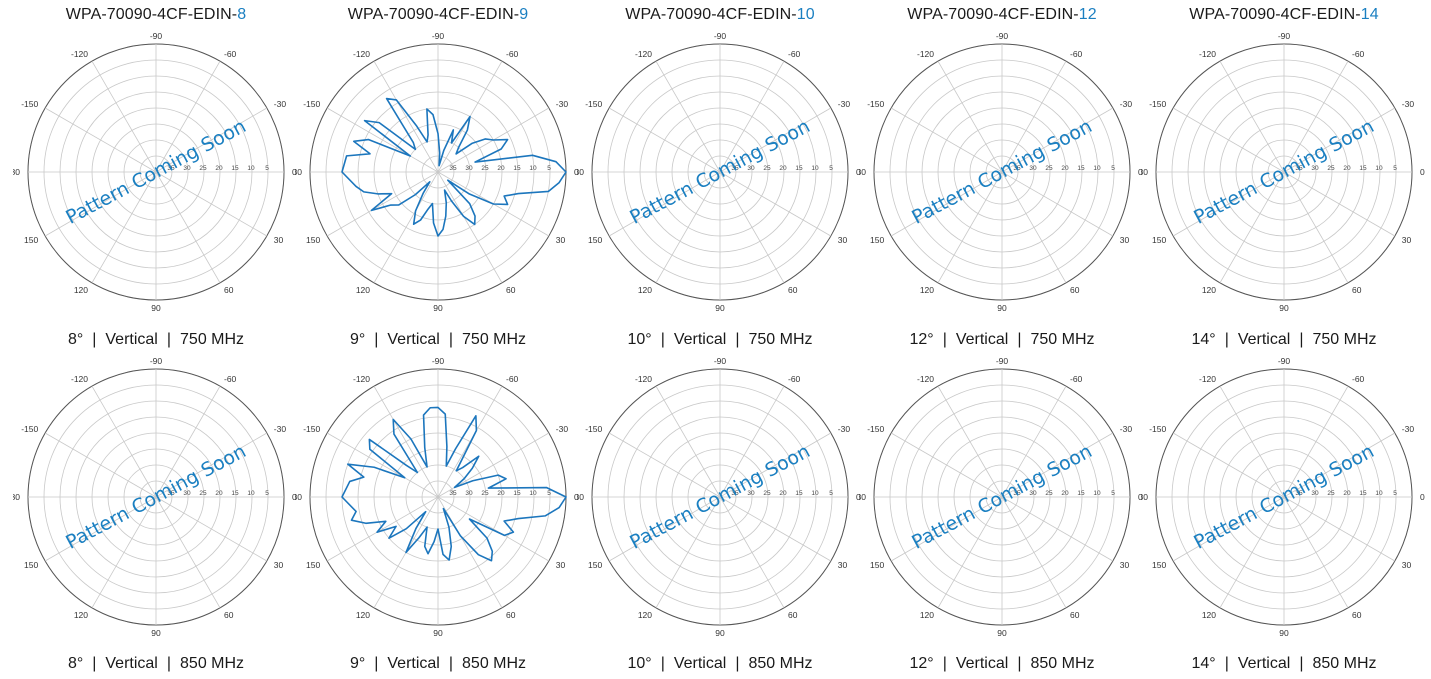 The image size is (1431, 679). Describe the element at coordinates (720, 340) in the screenshot. I see `plot-caption: 10° | Vertical | 750 MHz` at that location.